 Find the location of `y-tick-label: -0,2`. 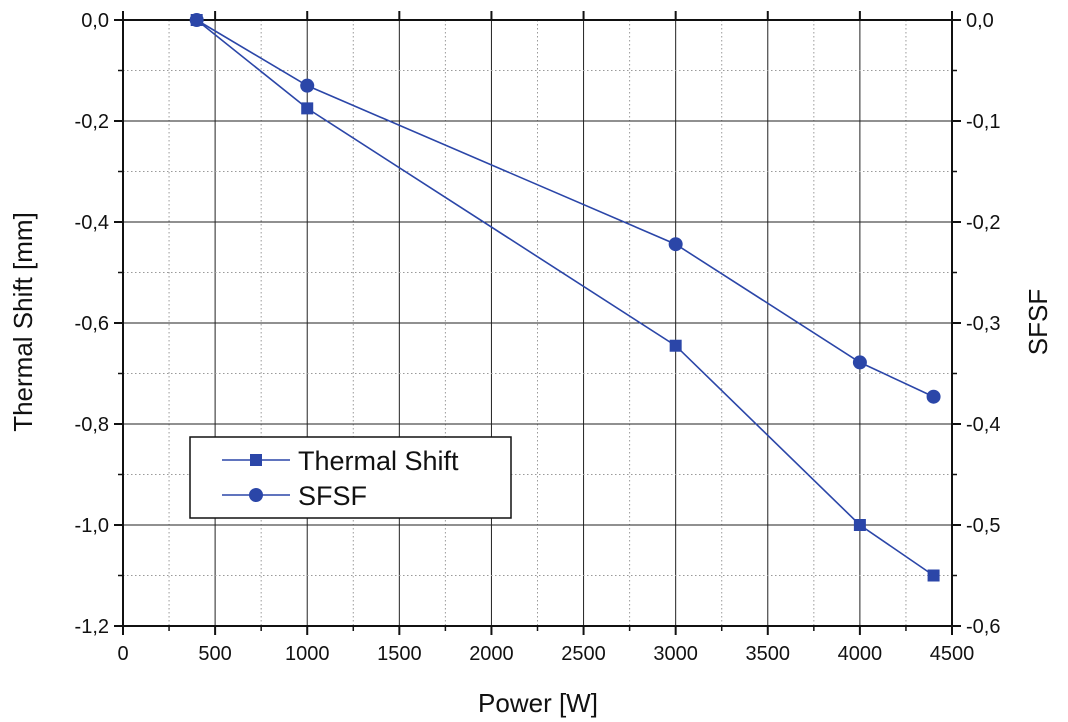

y-tick-label: -0,2 is located at coordinates (92, 122).